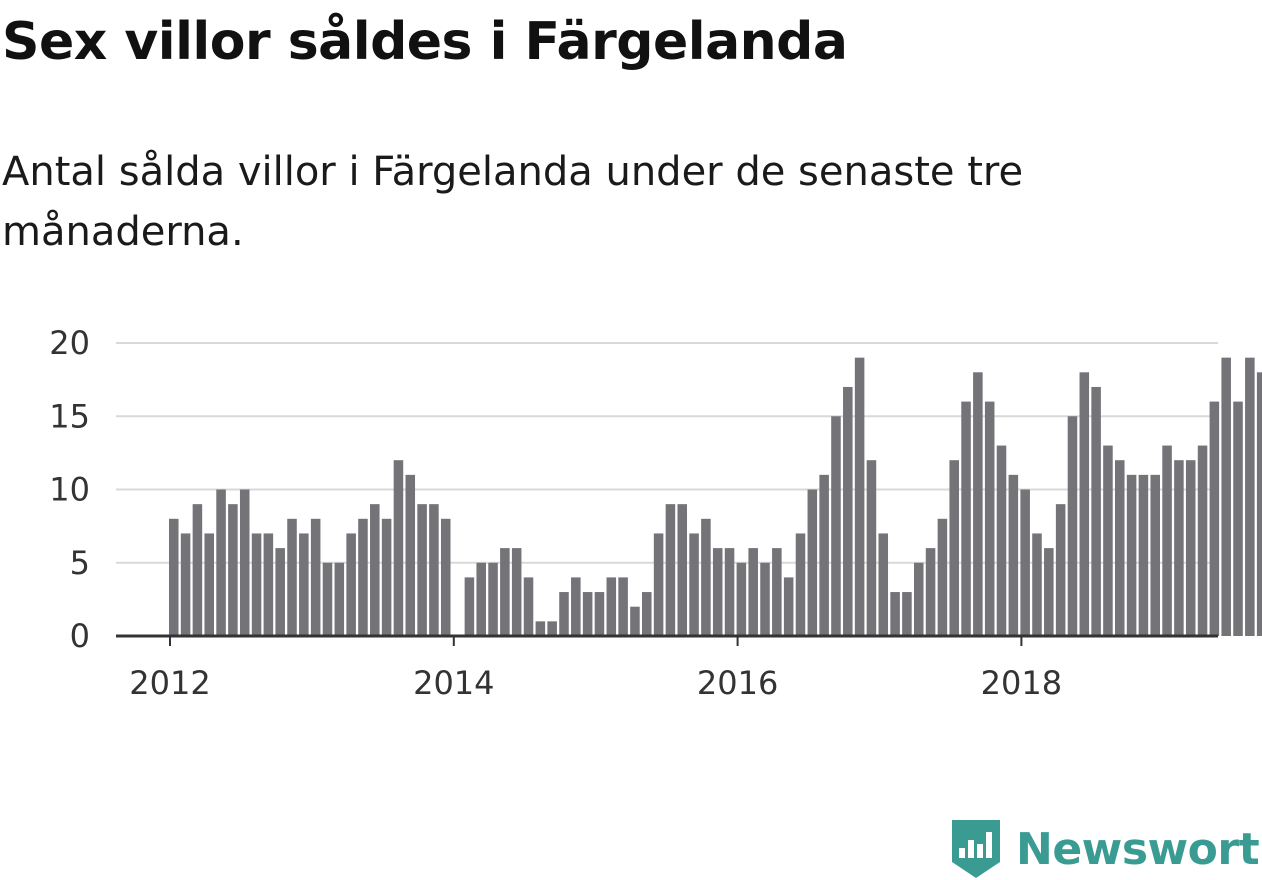  What do you see at coordinates (737, 683) in the screenshot?
I see `x-tick-label: 2016` at bounding box center [737, 683].